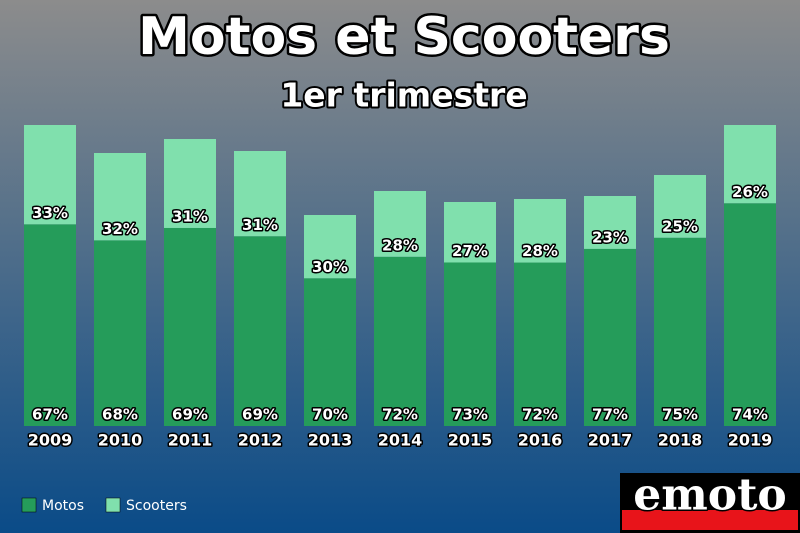 The height and width of the screenshot is (533, 800). What do you see at coordinates (330, 267) in the screenshot?
I see `value-label: 30%` at bounding box center [330, 267].